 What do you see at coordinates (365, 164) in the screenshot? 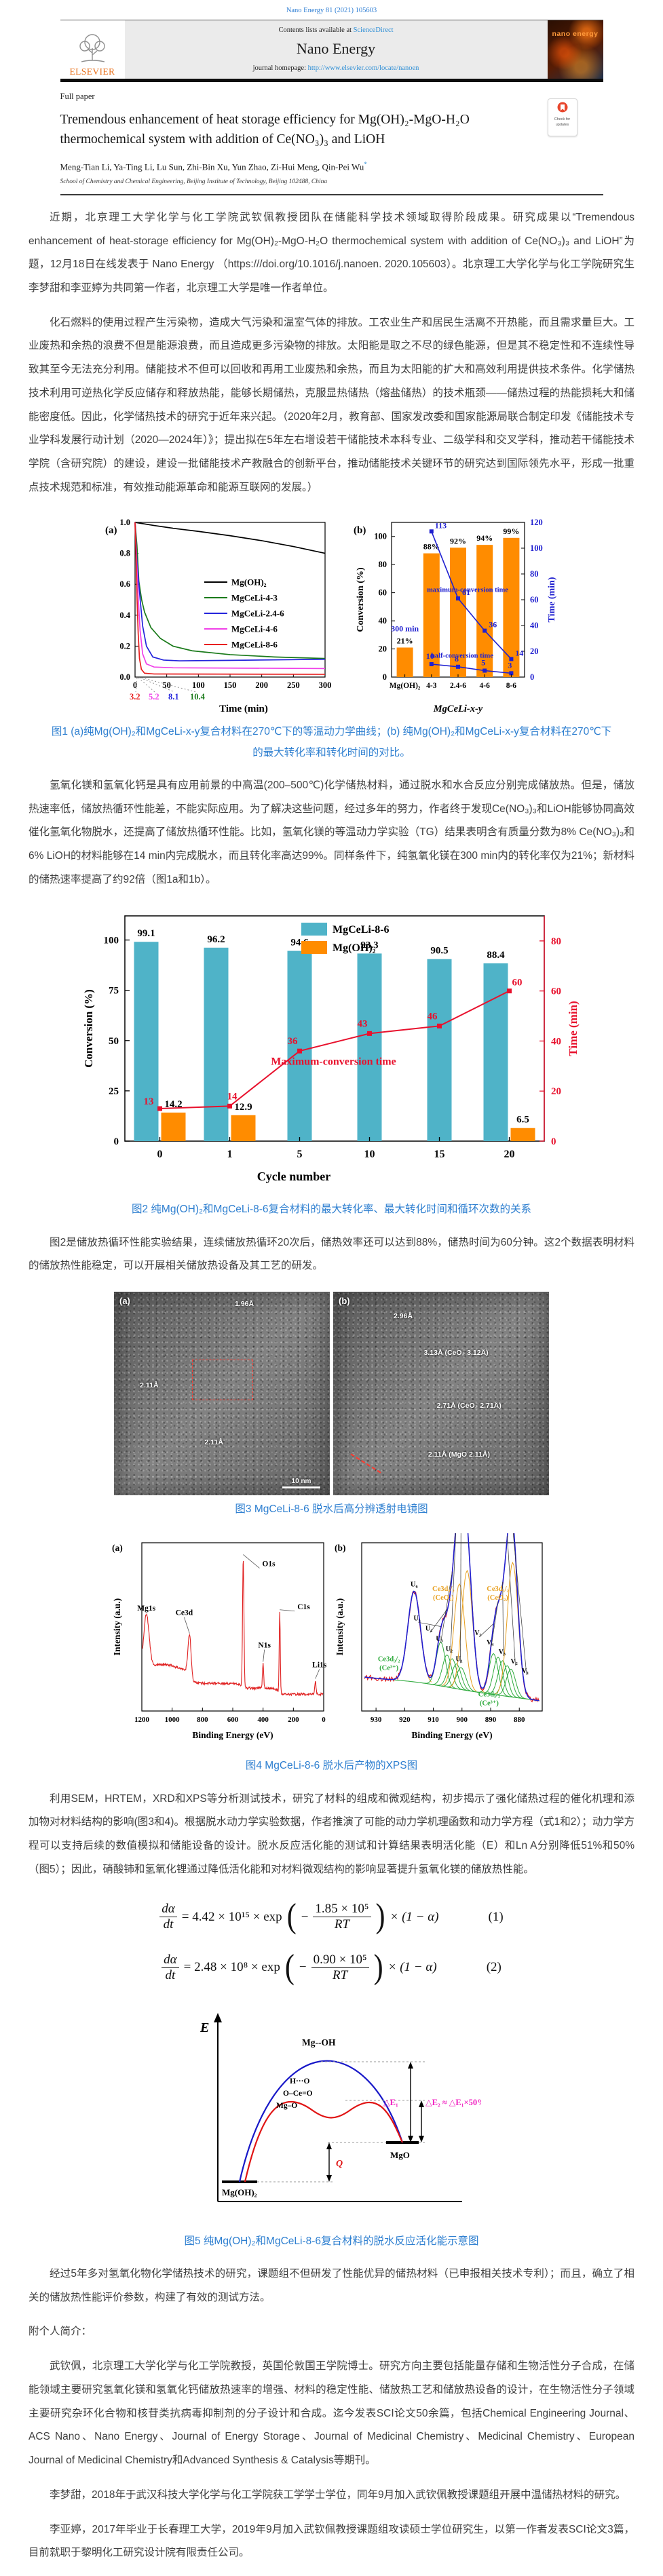
I see `corresponding-author-mark: *` at bounding box center [365, 164].